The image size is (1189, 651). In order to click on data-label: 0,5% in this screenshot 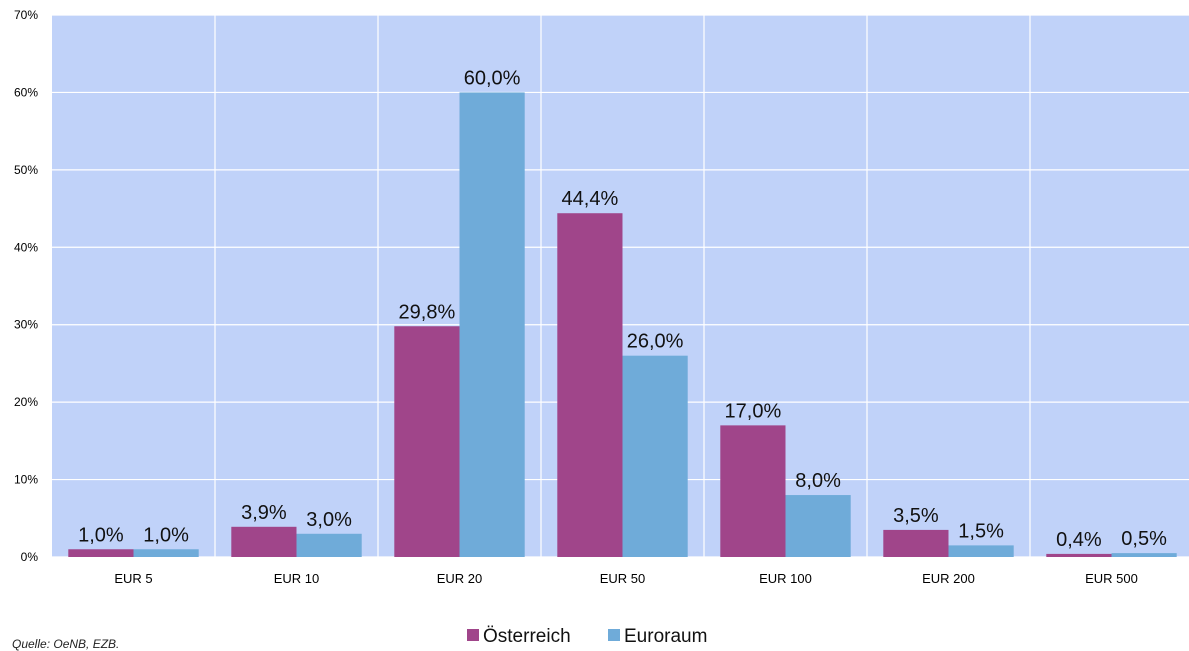, I will do `click(1144, 539)`.